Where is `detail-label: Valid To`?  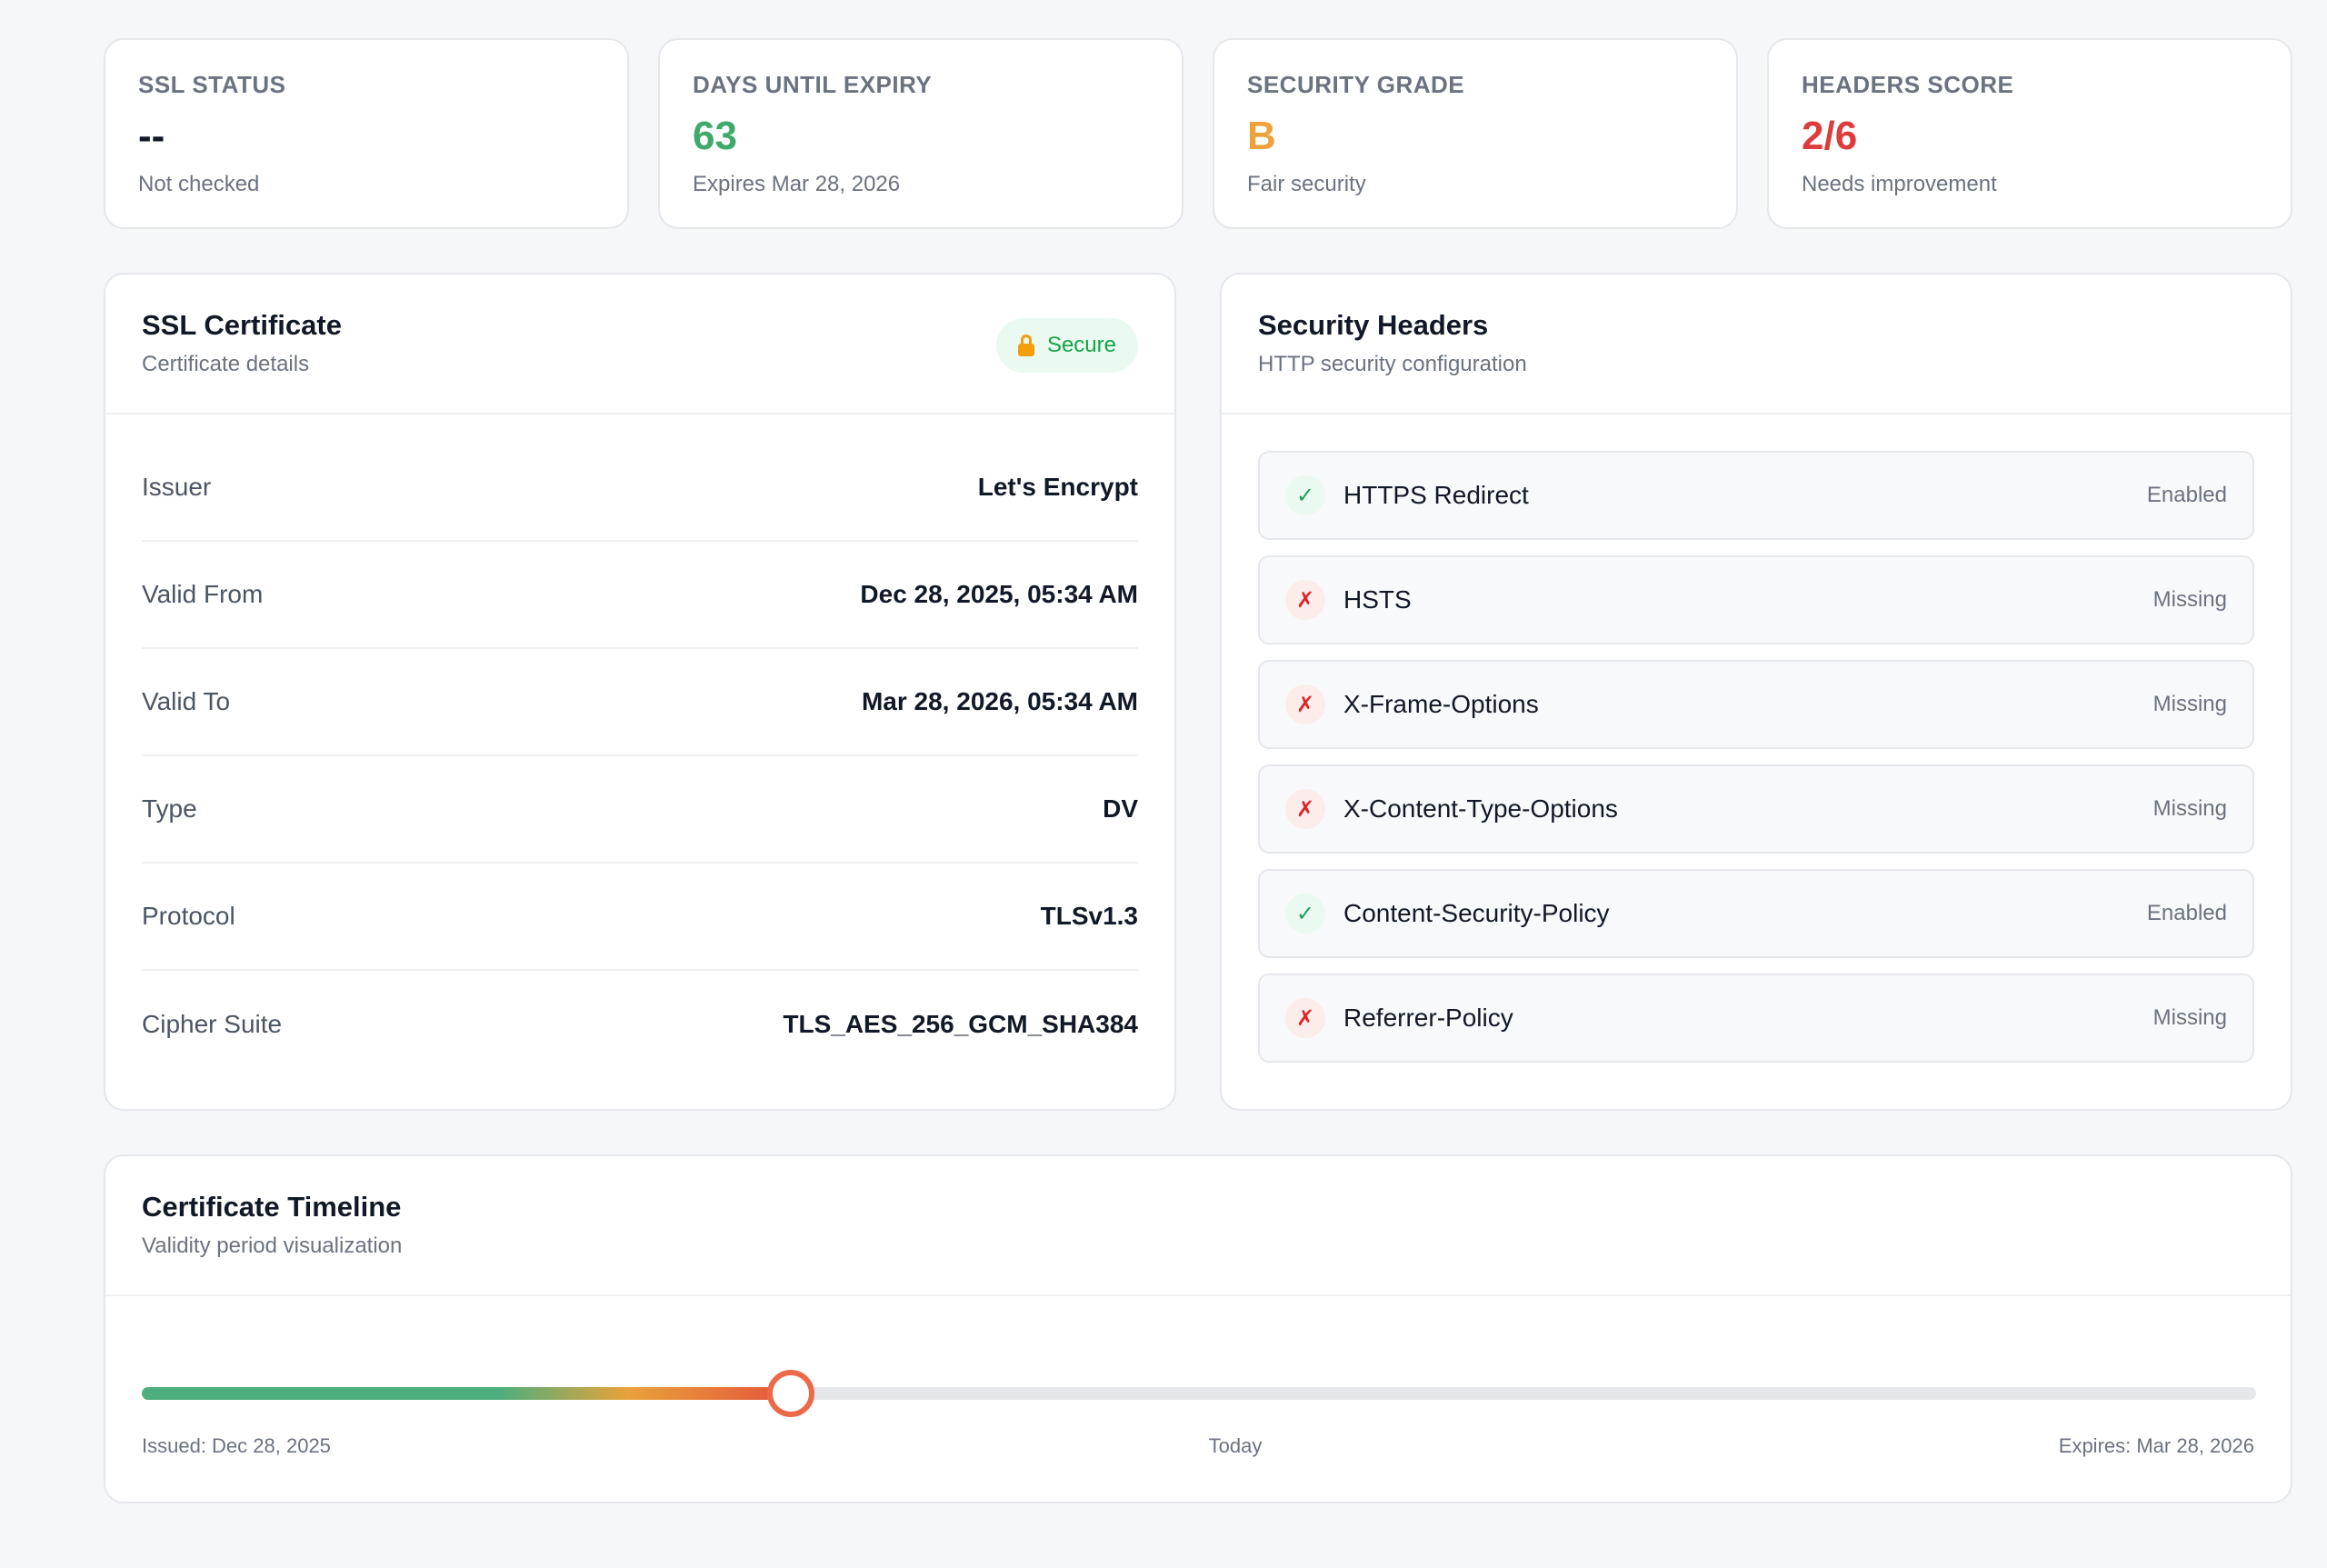
detail-label: Valid To is located at coordinates (186, 701).